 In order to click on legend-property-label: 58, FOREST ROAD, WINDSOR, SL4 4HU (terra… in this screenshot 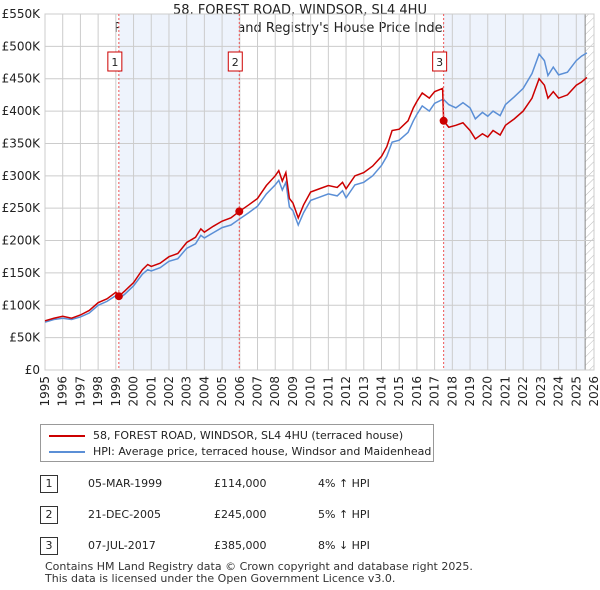, I will do `click(248, 435)`.